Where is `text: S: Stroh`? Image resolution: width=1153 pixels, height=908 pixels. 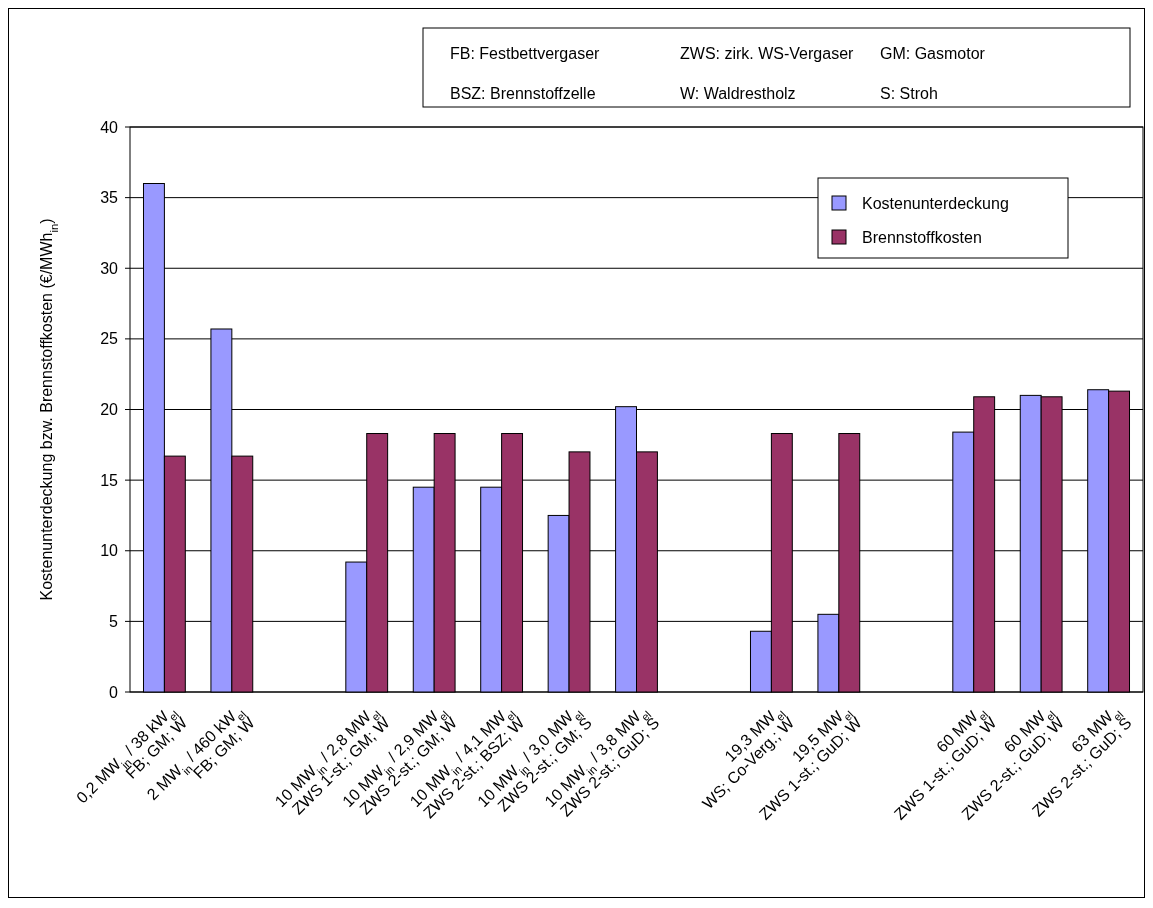 text: S: Stroh is located at coordinates (909, 93).